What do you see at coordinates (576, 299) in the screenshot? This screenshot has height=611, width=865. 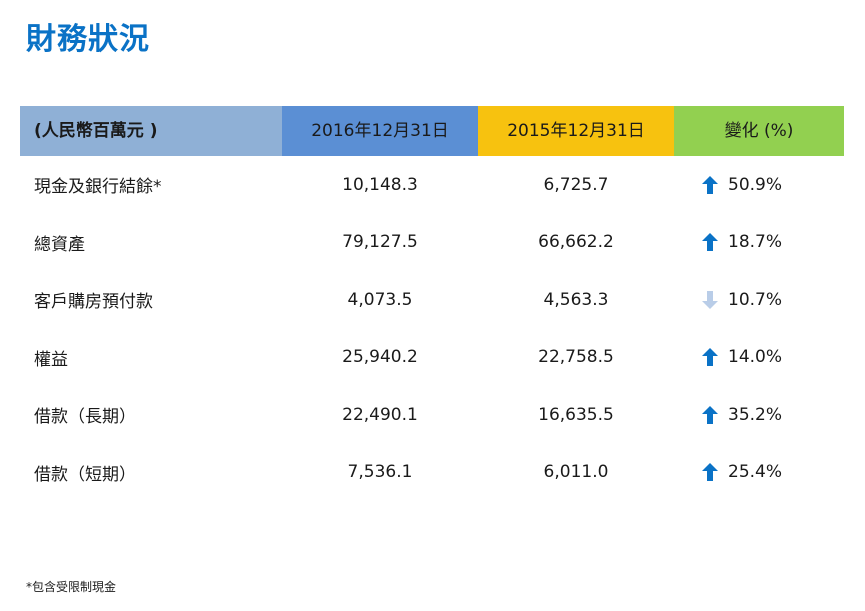 I see `value-2015: 4,563.3` at bounding box center [576, 299].